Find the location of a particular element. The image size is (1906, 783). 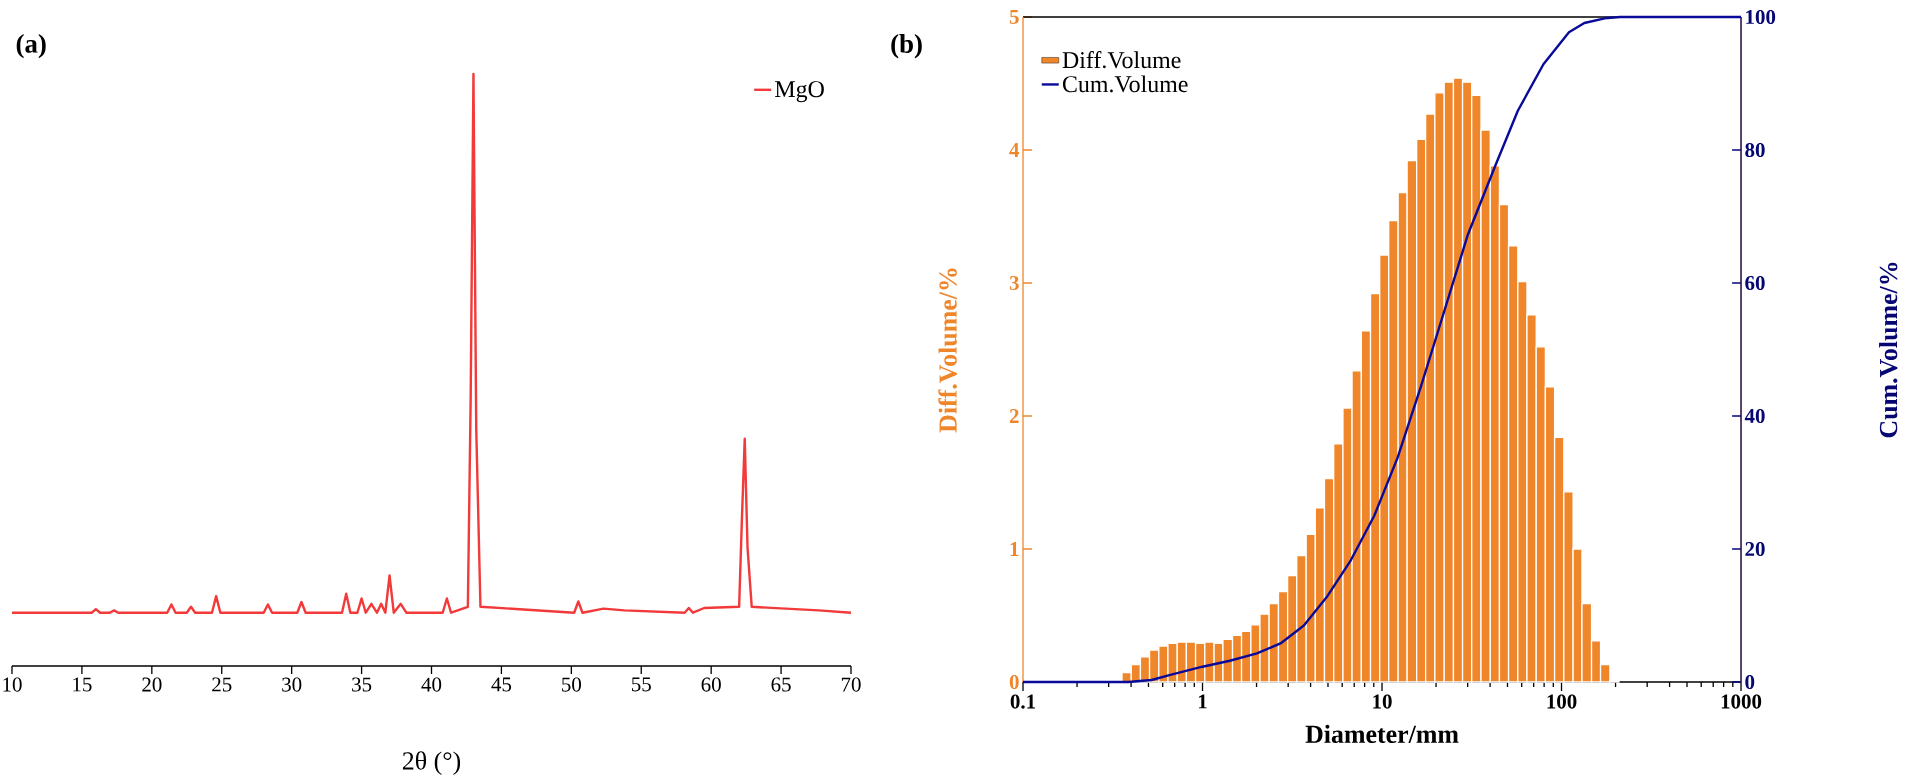

x-tick-label: 40 is located at coordinates (431, 684).